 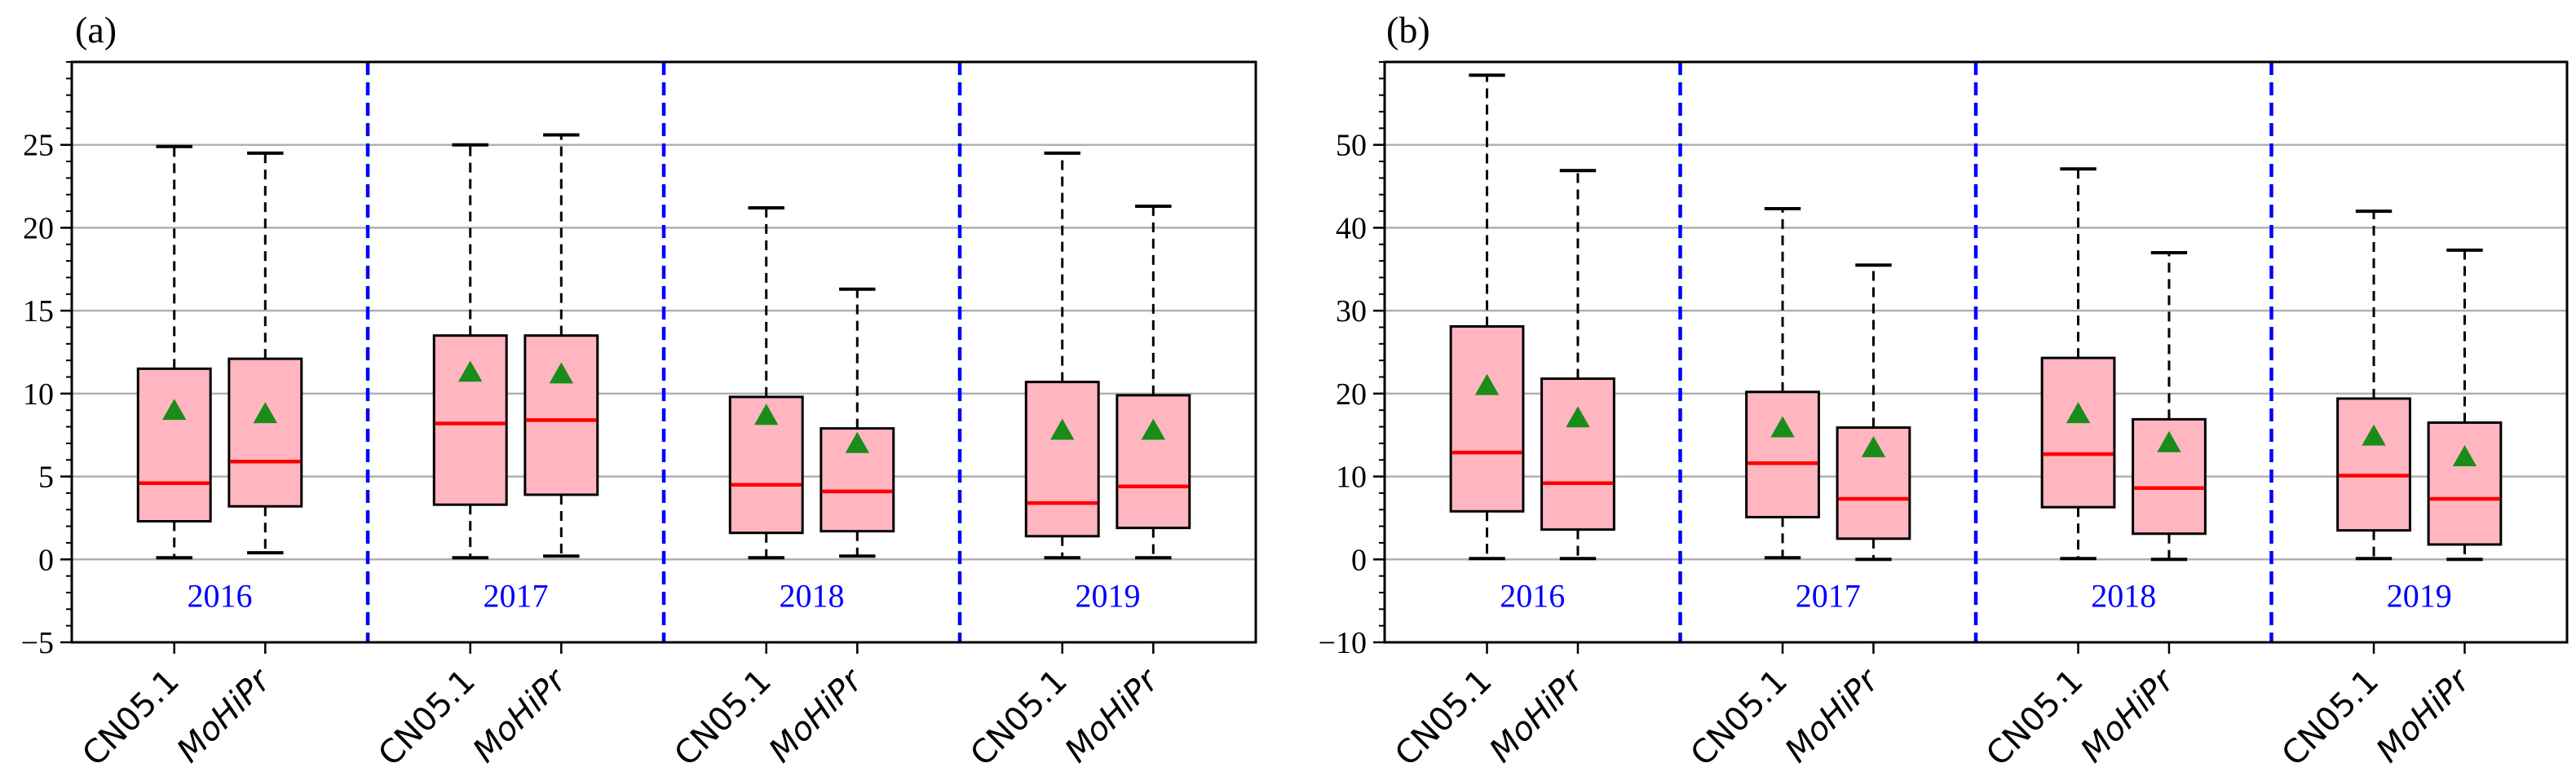 What do you see at coordinates (1343, 643) in the screenshot?
I see `y-tick-label: −10` at bounding box center [1343, 643].